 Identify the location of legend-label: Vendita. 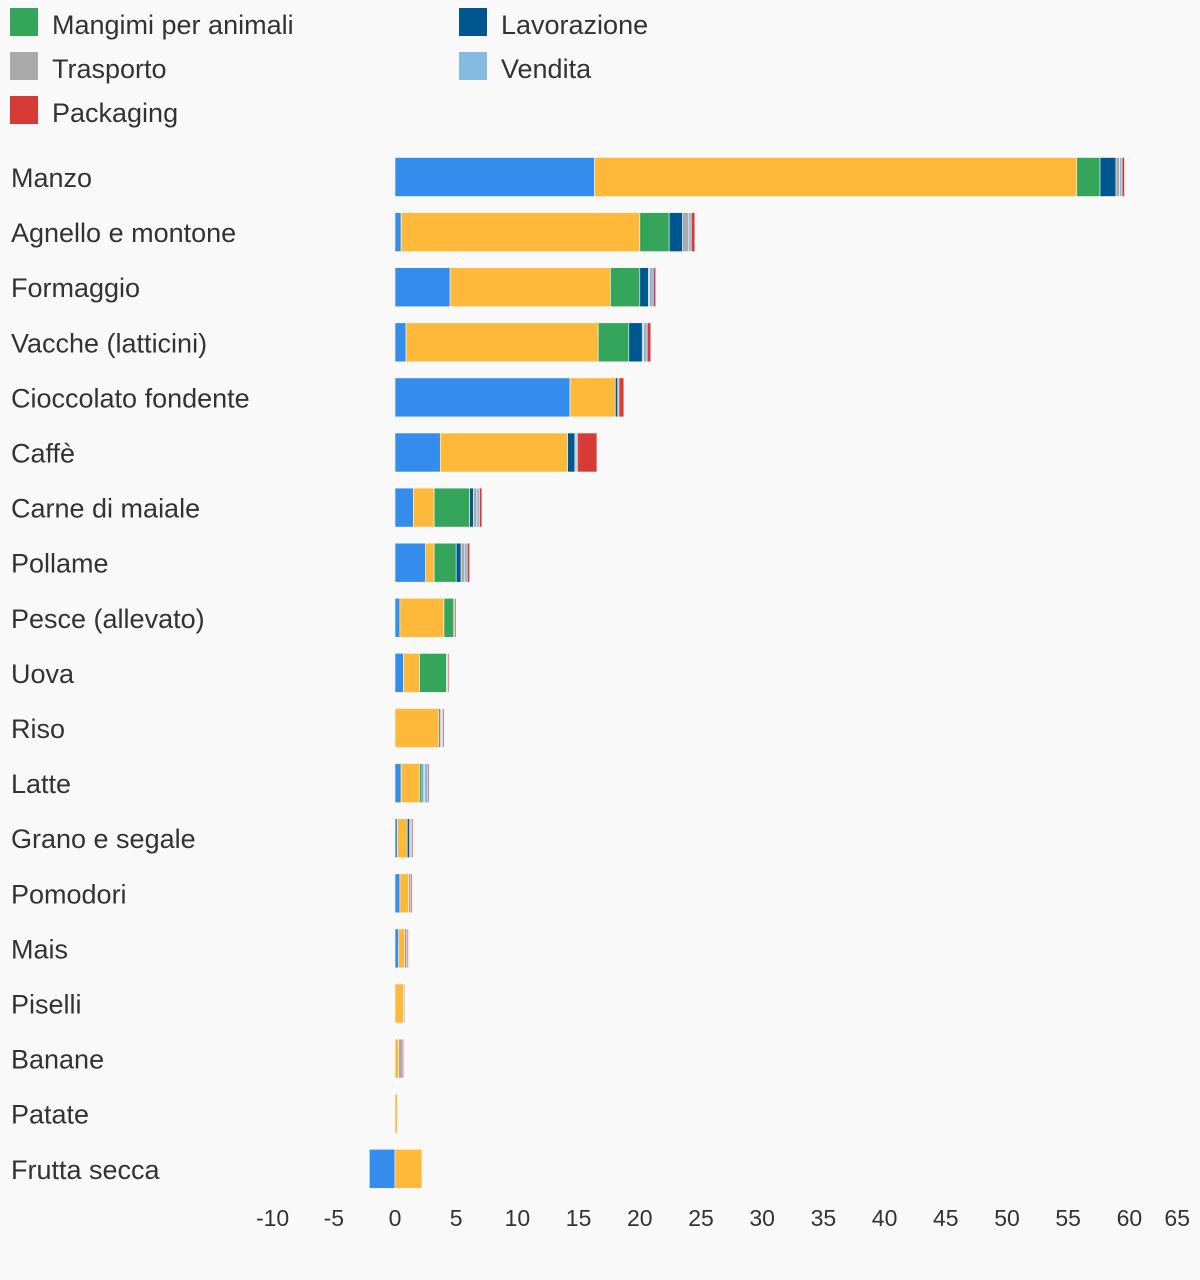
(546, 69).